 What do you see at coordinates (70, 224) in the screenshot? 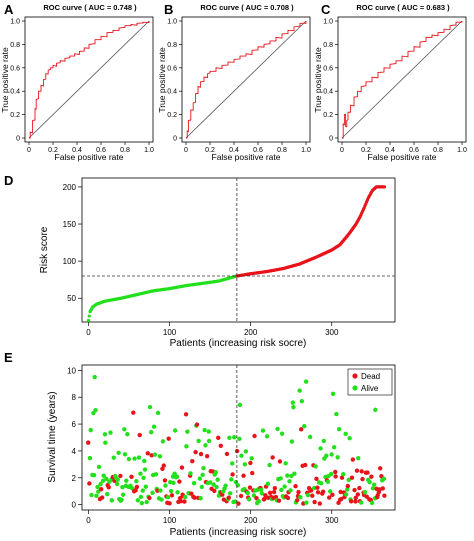
I see `y-tick-label: 150` at bounding box center [70, 224].